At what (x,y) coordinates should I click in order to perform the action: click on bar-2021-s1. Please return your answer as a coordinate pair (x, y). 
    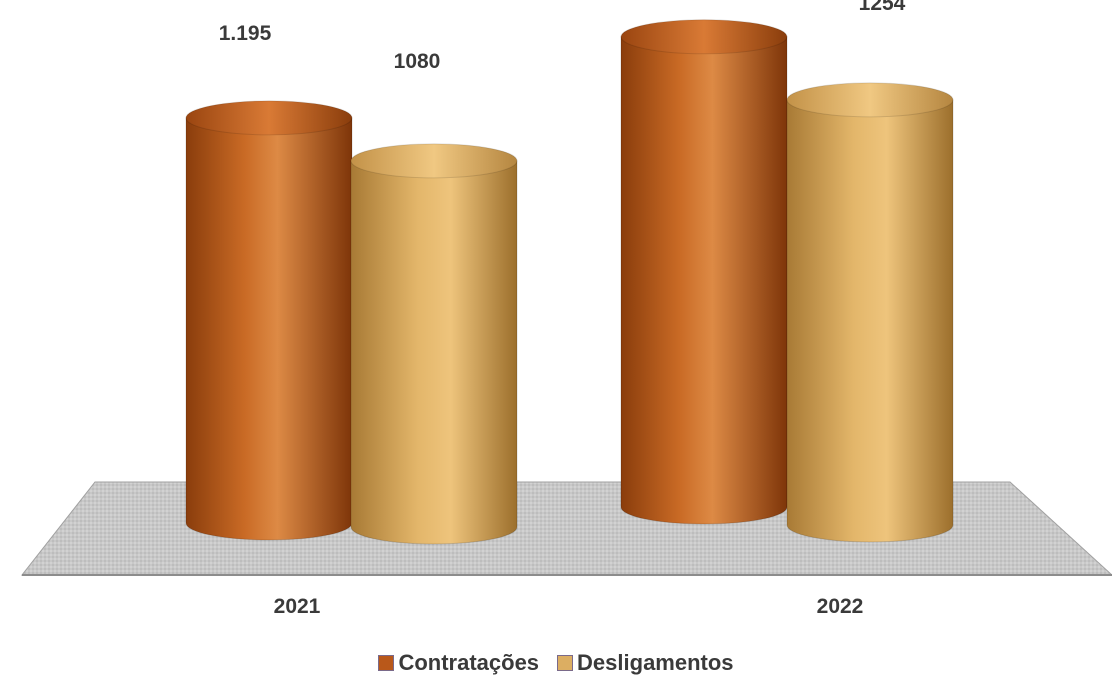
    Looking at the image, I should click on (434, 344).